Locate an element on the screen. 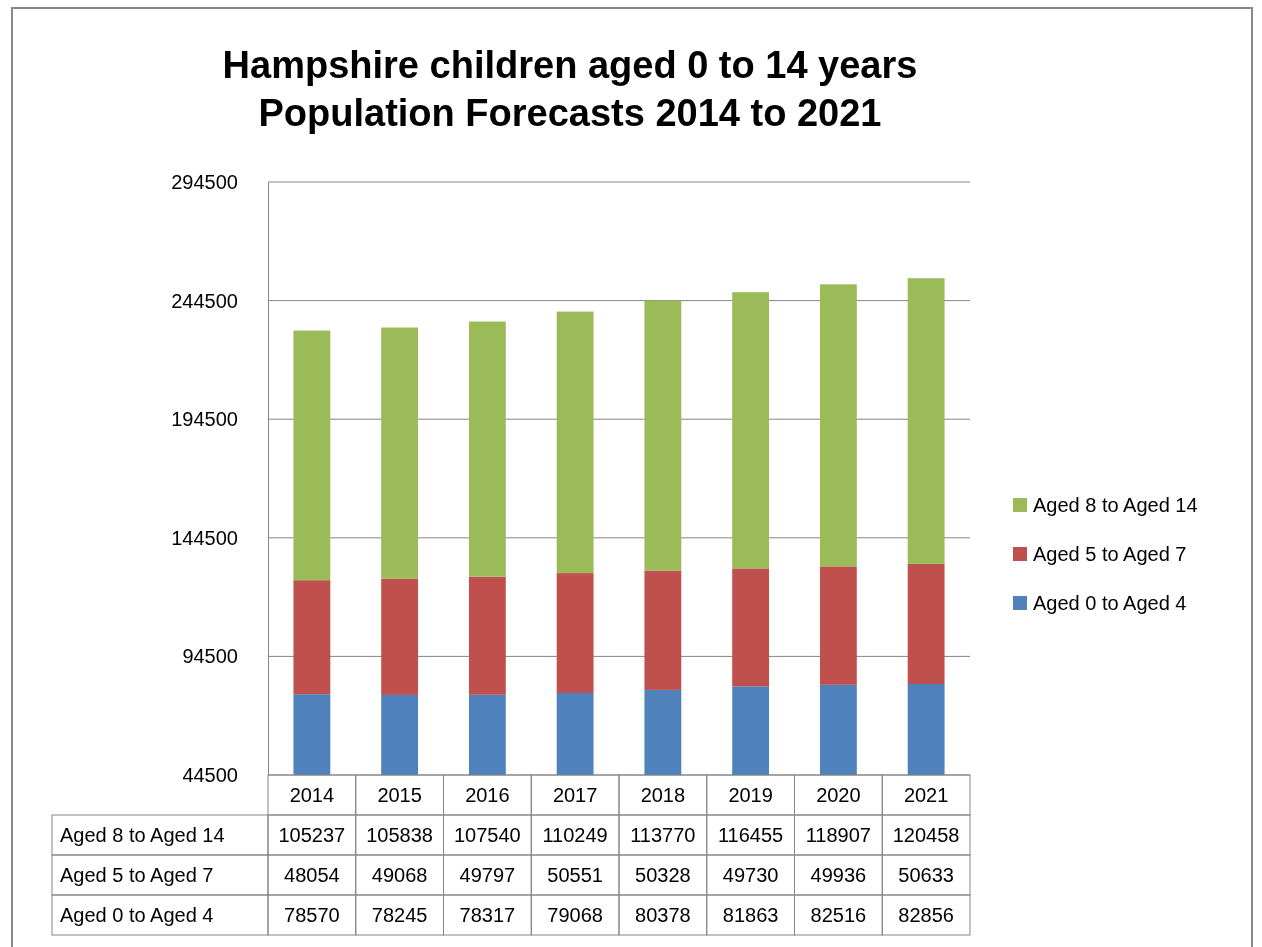  legend-label: Aged 5 to Aged 7 is located at coordinates (1110, 554).